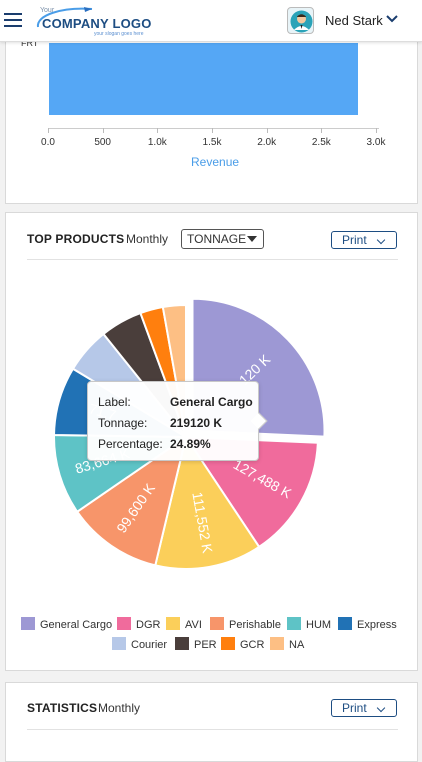 The height and width of the screenshot is (762, 422). I want to click on card-title: STATISTICS, so click(62, 708).